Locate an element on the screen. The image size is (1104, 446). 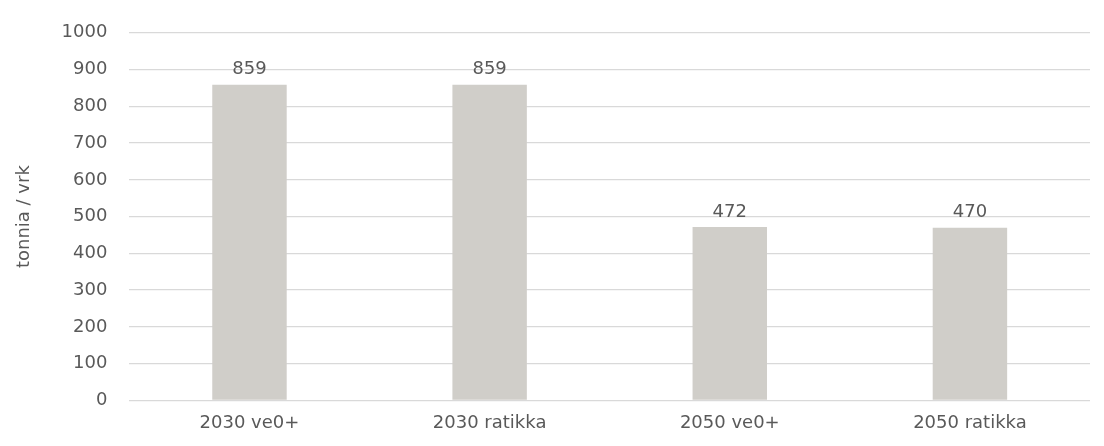
x-tick-label: 2050 ve0+ is located at coordinates (729, 421).